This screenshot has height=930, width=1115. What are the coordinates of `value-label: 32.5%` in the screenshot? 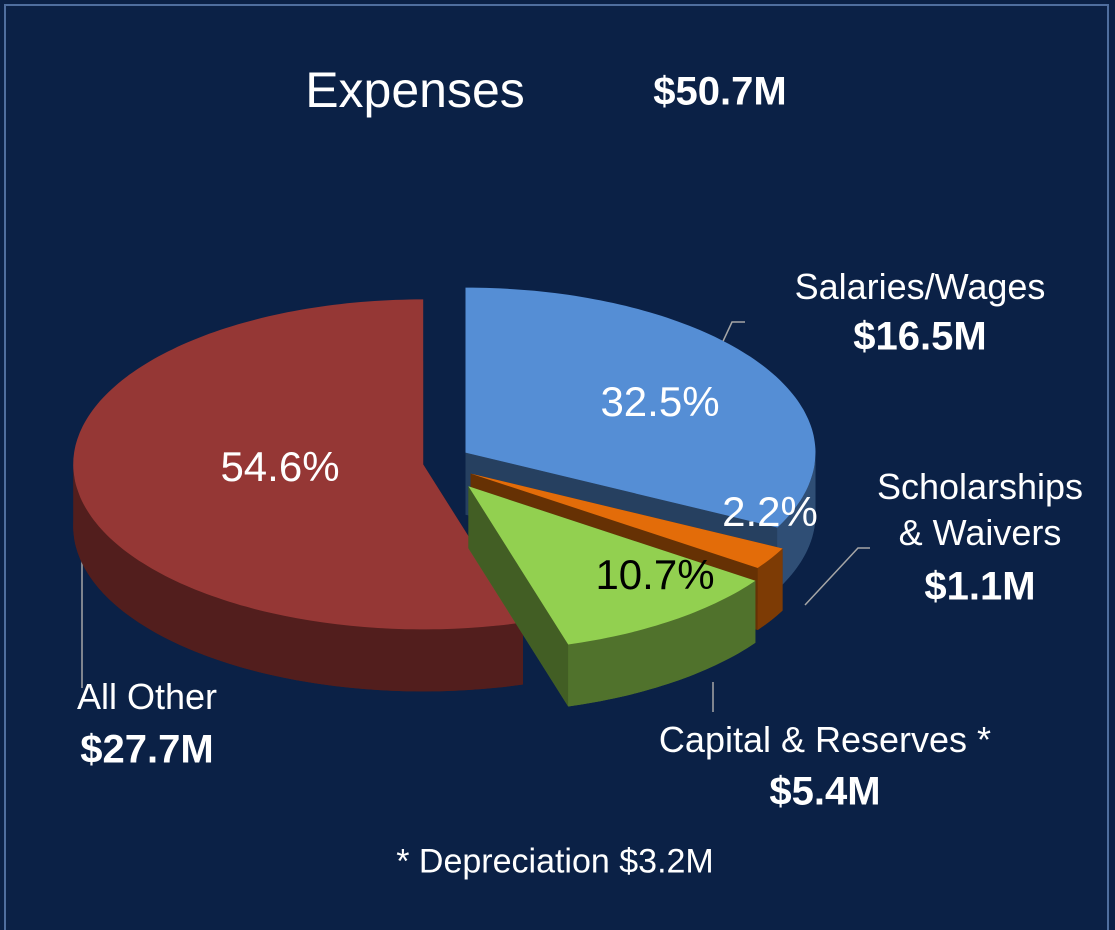 It's located at (660, 401).